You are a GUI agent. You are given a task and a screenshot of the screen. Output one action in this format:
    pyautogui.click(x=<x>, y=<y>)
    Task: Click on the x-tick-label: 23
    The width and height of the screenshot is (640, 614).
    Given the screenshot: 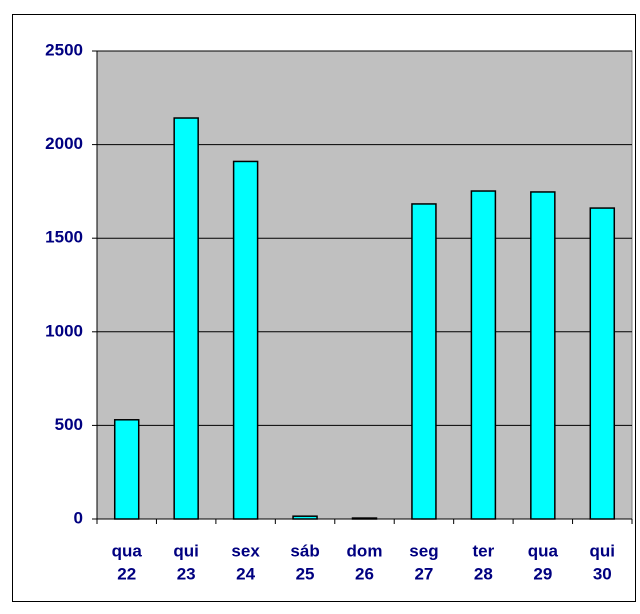 What is the action you would take?
    pyautogui.click(x=186, y=573)
    